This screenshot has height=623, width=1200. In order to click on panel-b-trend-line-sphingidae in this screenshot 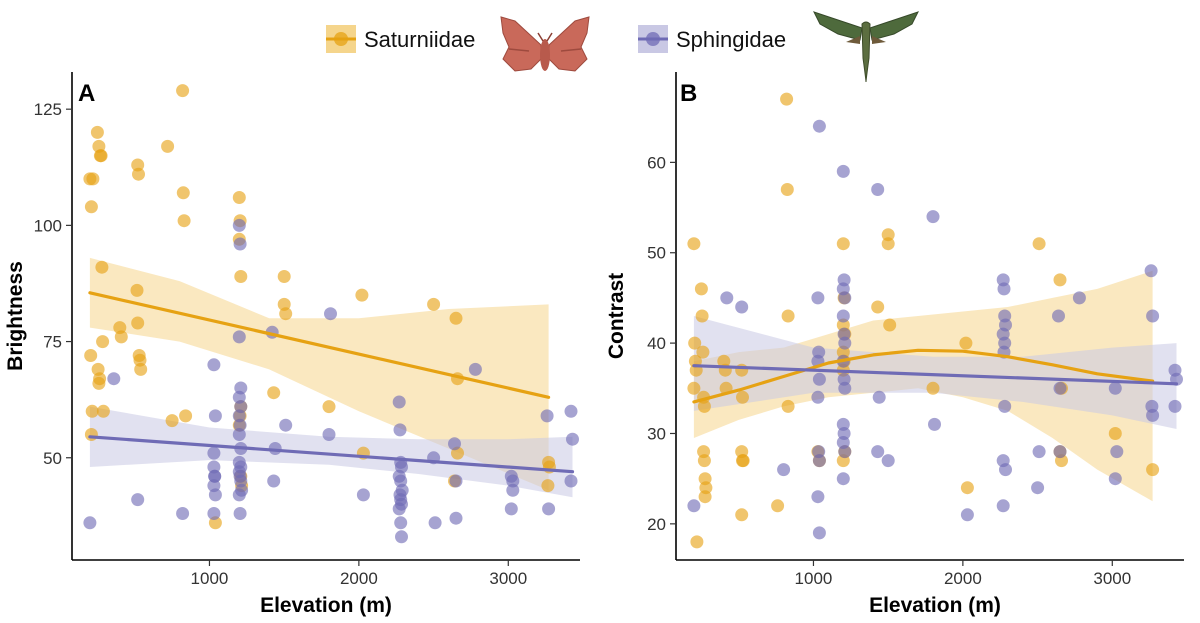, I will do `click(935, 375)`.